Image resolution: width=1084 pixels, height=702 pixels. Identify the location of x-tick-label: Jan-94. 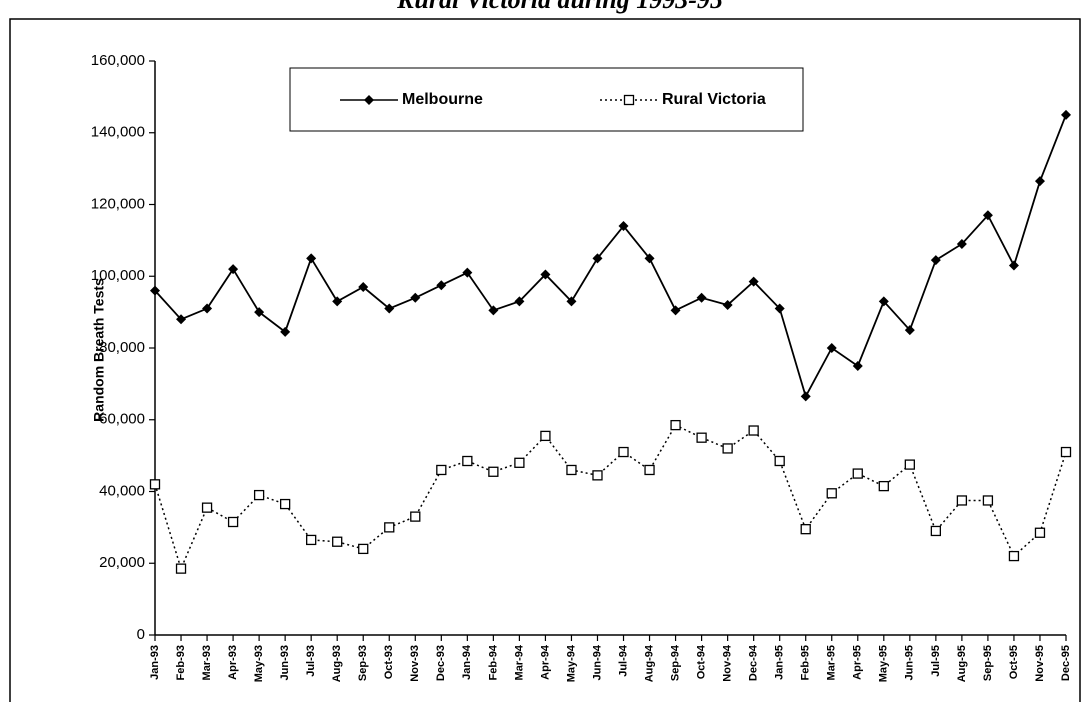
(467, 662).